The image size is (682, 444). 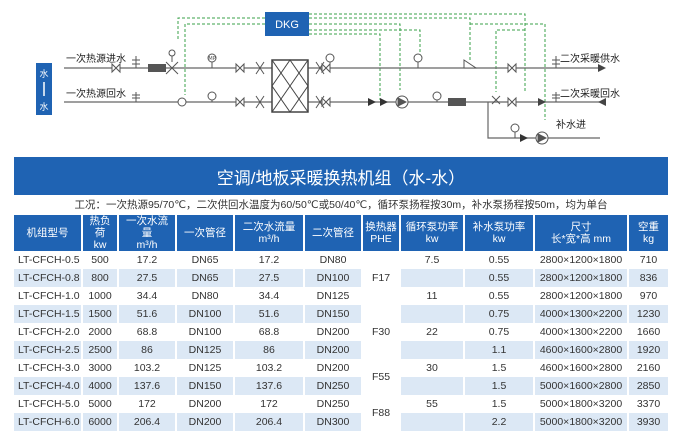 What do you see at coordinates (380, 377) in the screenshot?
I see `cell-exchanger: F55` at bounding box center [380, 377].